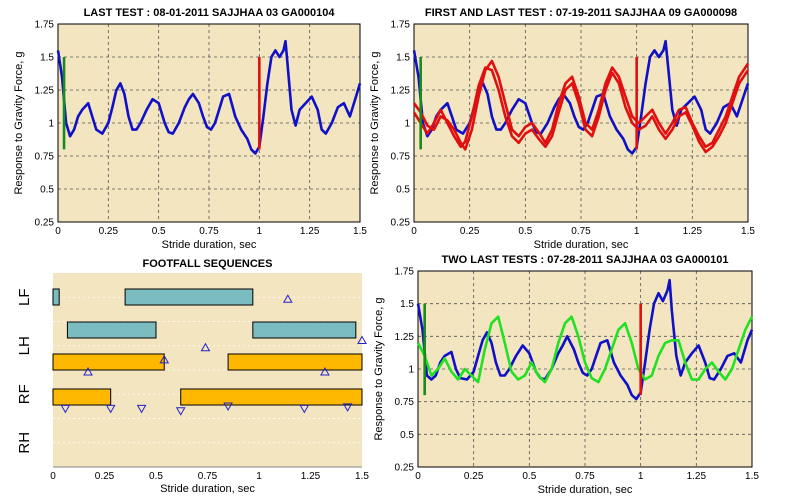 This screenshot has height=500, width=792. I want to click on row-label-lh: LH, so click(24, 345).